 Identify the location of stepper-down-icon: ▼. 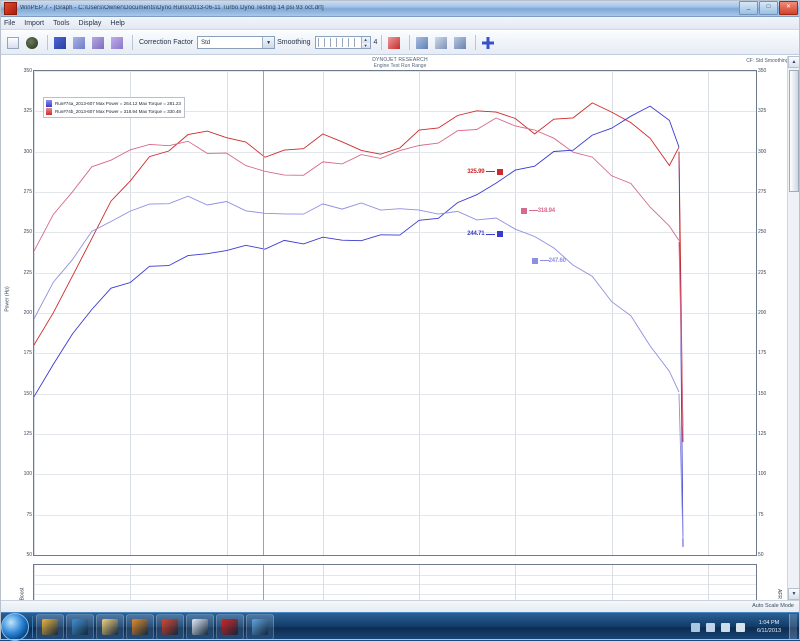
(365, 45).